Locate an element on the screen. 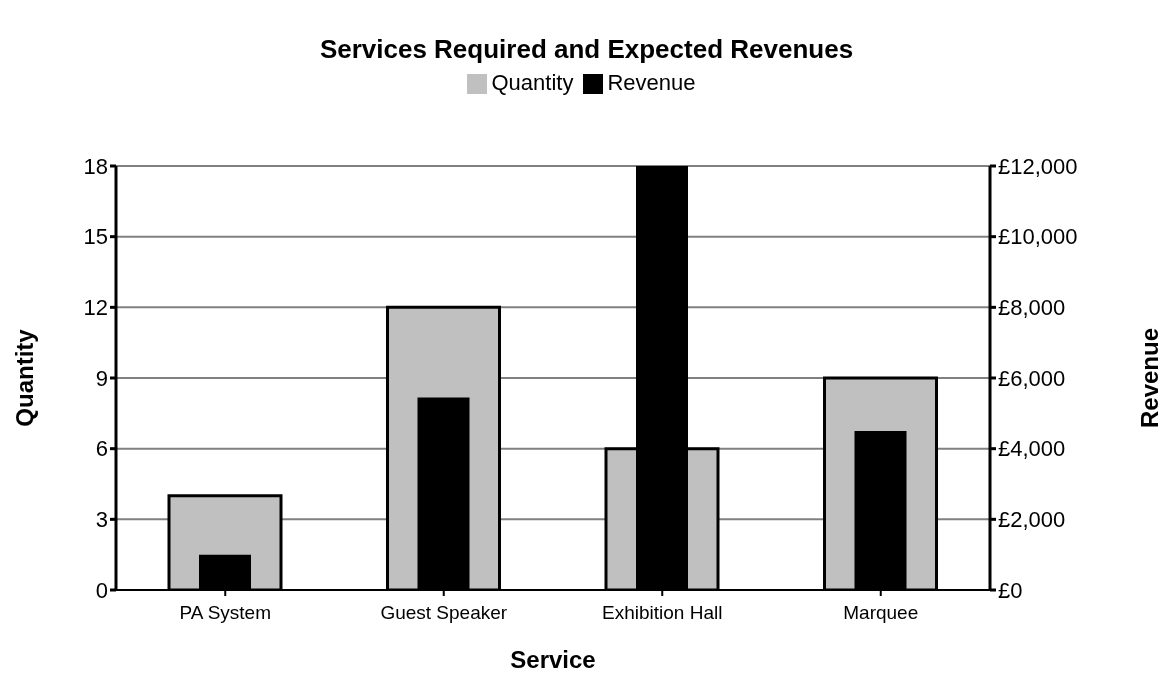  x-axis-title: Service is located at coordinates (553, 659).